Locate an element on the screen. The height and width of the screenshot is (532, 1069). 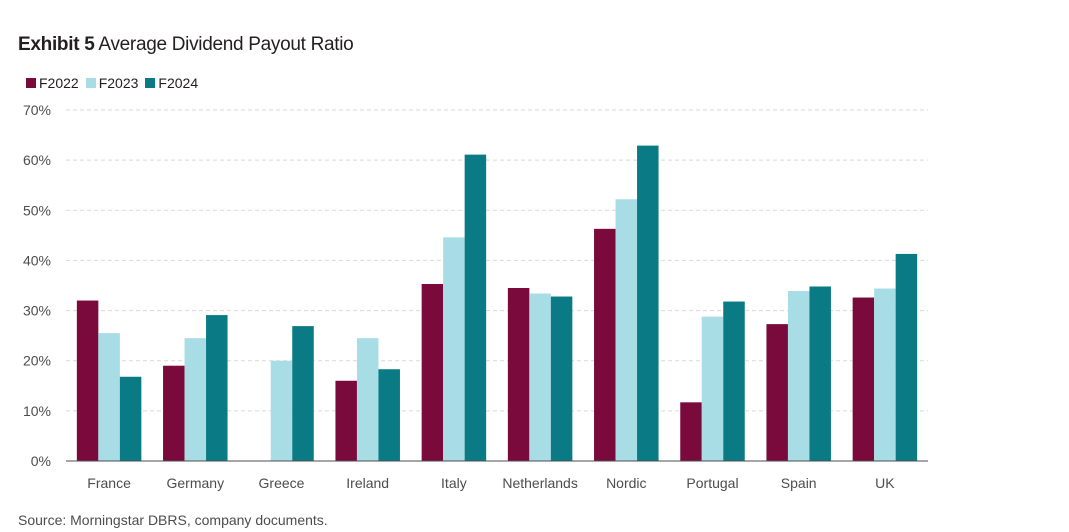
x-tick-label: Ireland is located at coordinates (367, 483).